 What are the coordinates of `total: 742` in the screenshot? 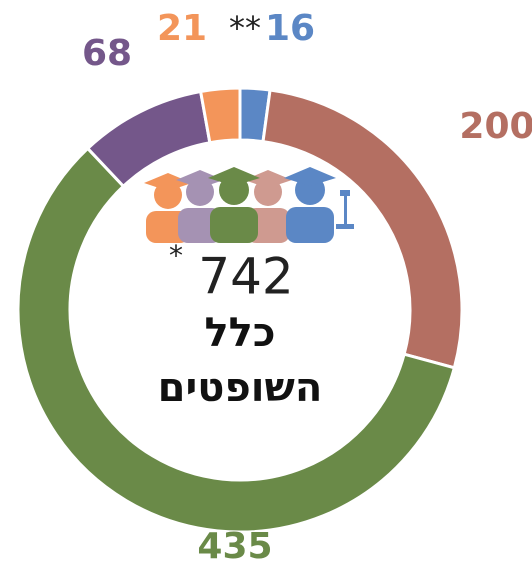 It's located at (245, 277).